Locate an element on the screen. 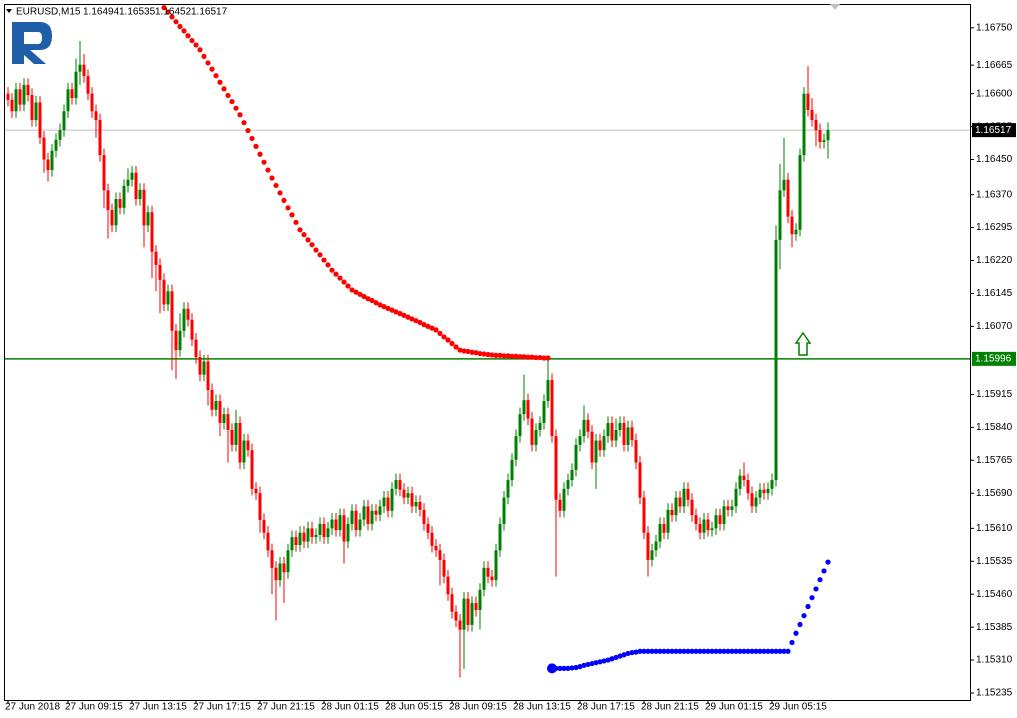 This screenshot has width=1017, height=718. header-close: 1.16517 is located at coordinates (209, 12).